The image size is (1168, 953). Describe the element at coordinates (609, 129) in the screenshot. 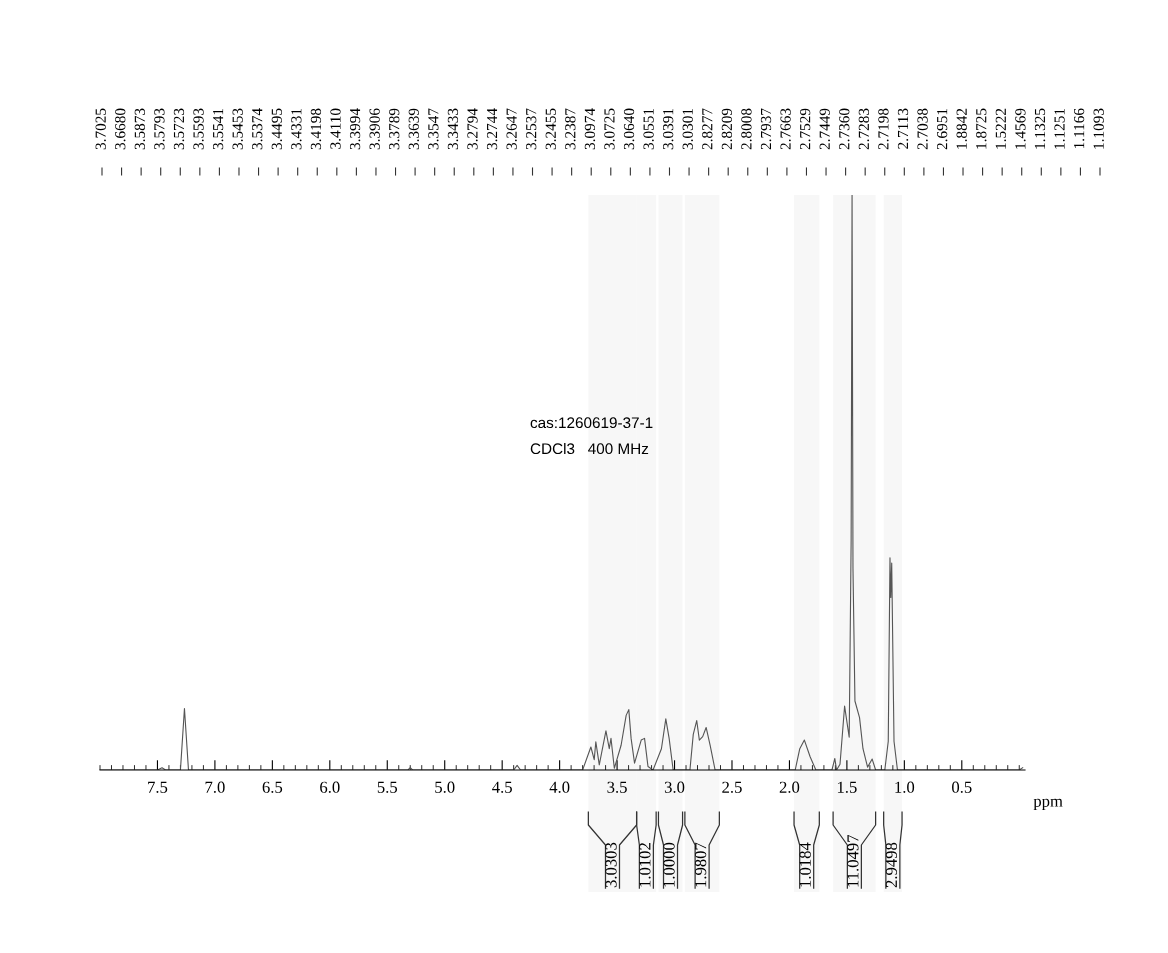

I see `text: 3.0725` at that location.